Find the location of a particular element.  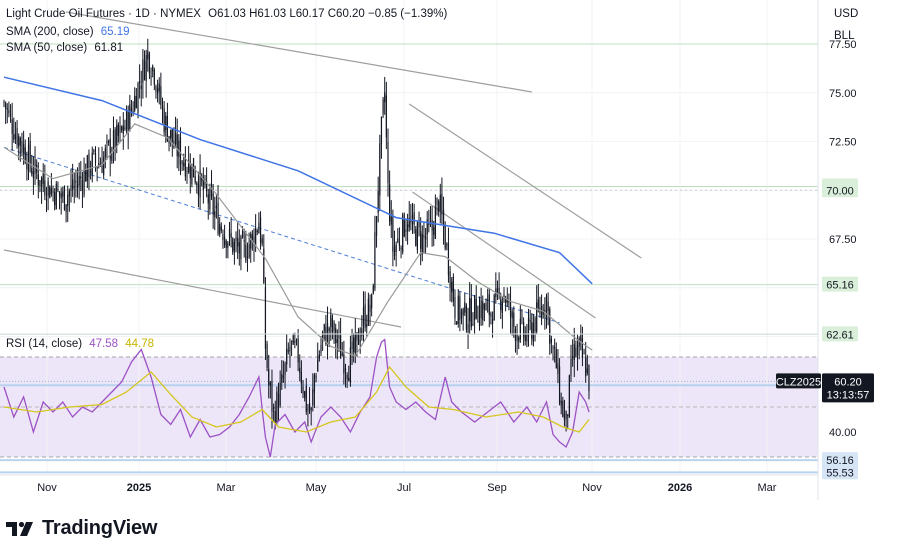

rsi-signal-line is located at coordinates (296, 399).